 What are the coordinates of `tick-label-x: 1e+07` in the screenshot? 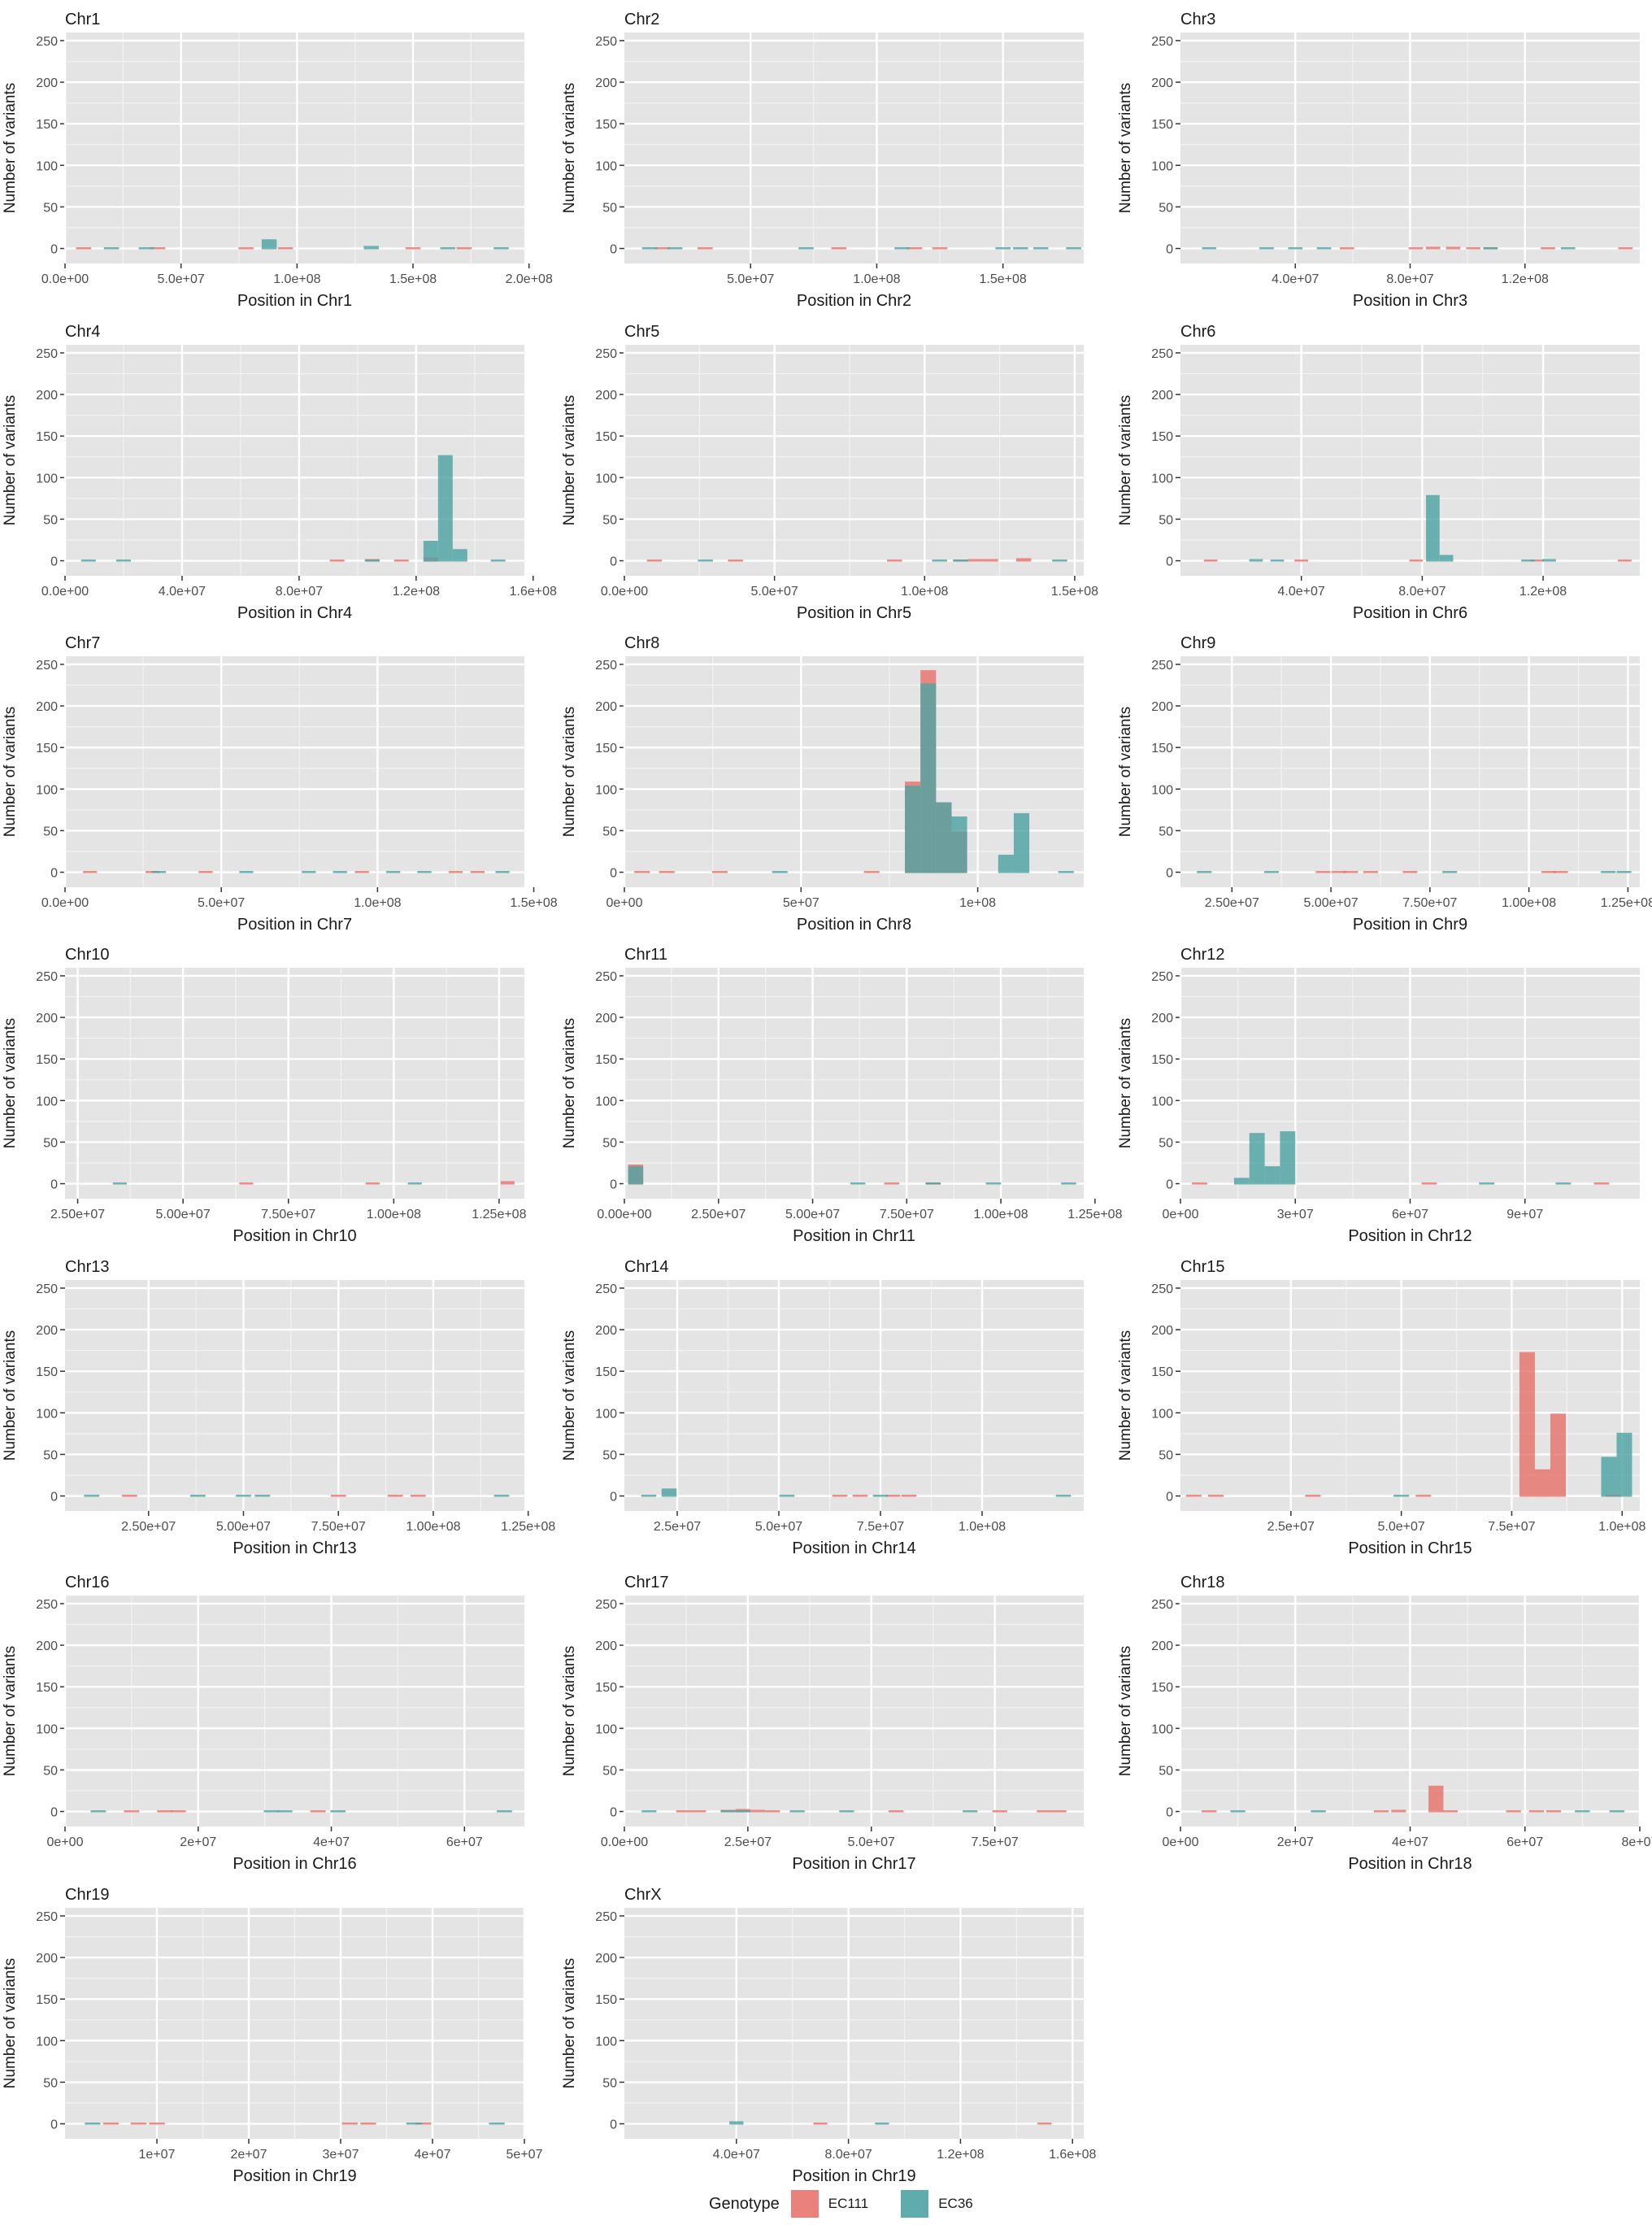 It's located at (157, 2155).